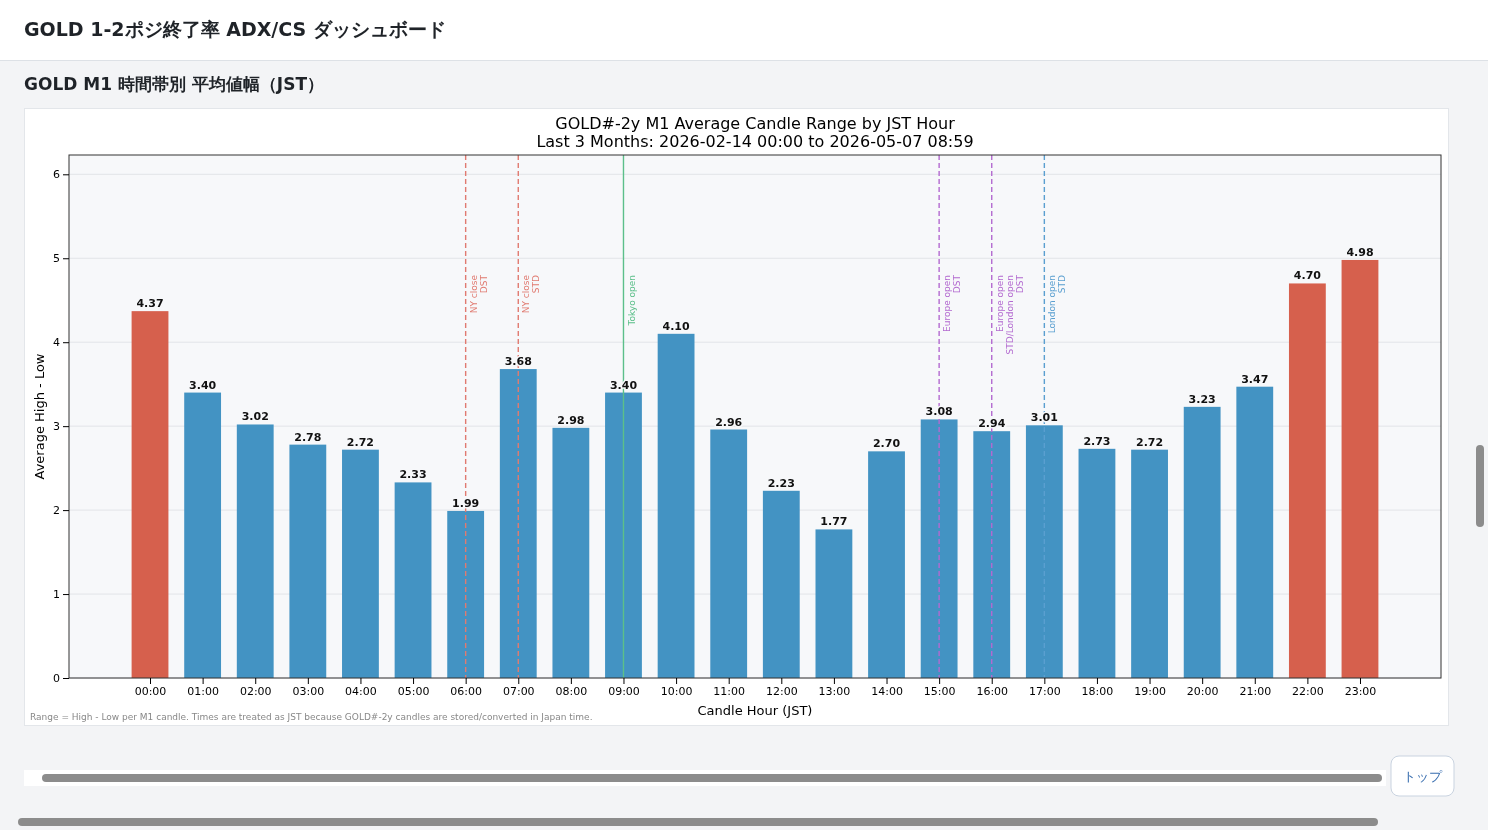 The image size is (1488, 830). Describe the element at coordinates (1044, 418) in the screenshot. I see `data-label: 3.01` at that location.